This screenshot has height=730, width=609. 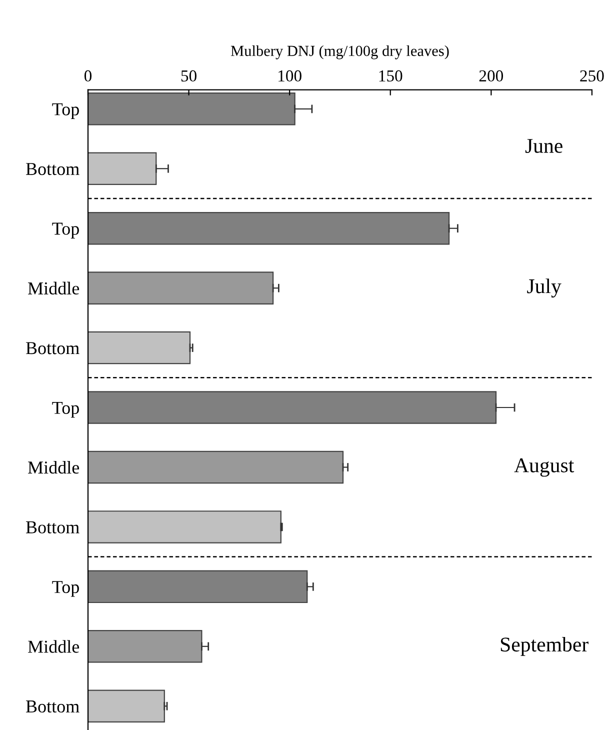 I want to click on x-tick-label: 100, so click(x=290, y=76).